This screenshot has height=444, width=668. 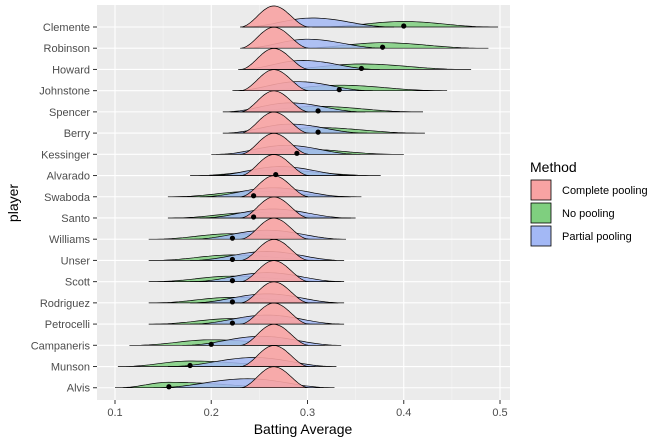 What do you see at coordinates (114, 413) in the screenshot?
I see `x-tick-label: 0.1` at bounding box center [114, 413].